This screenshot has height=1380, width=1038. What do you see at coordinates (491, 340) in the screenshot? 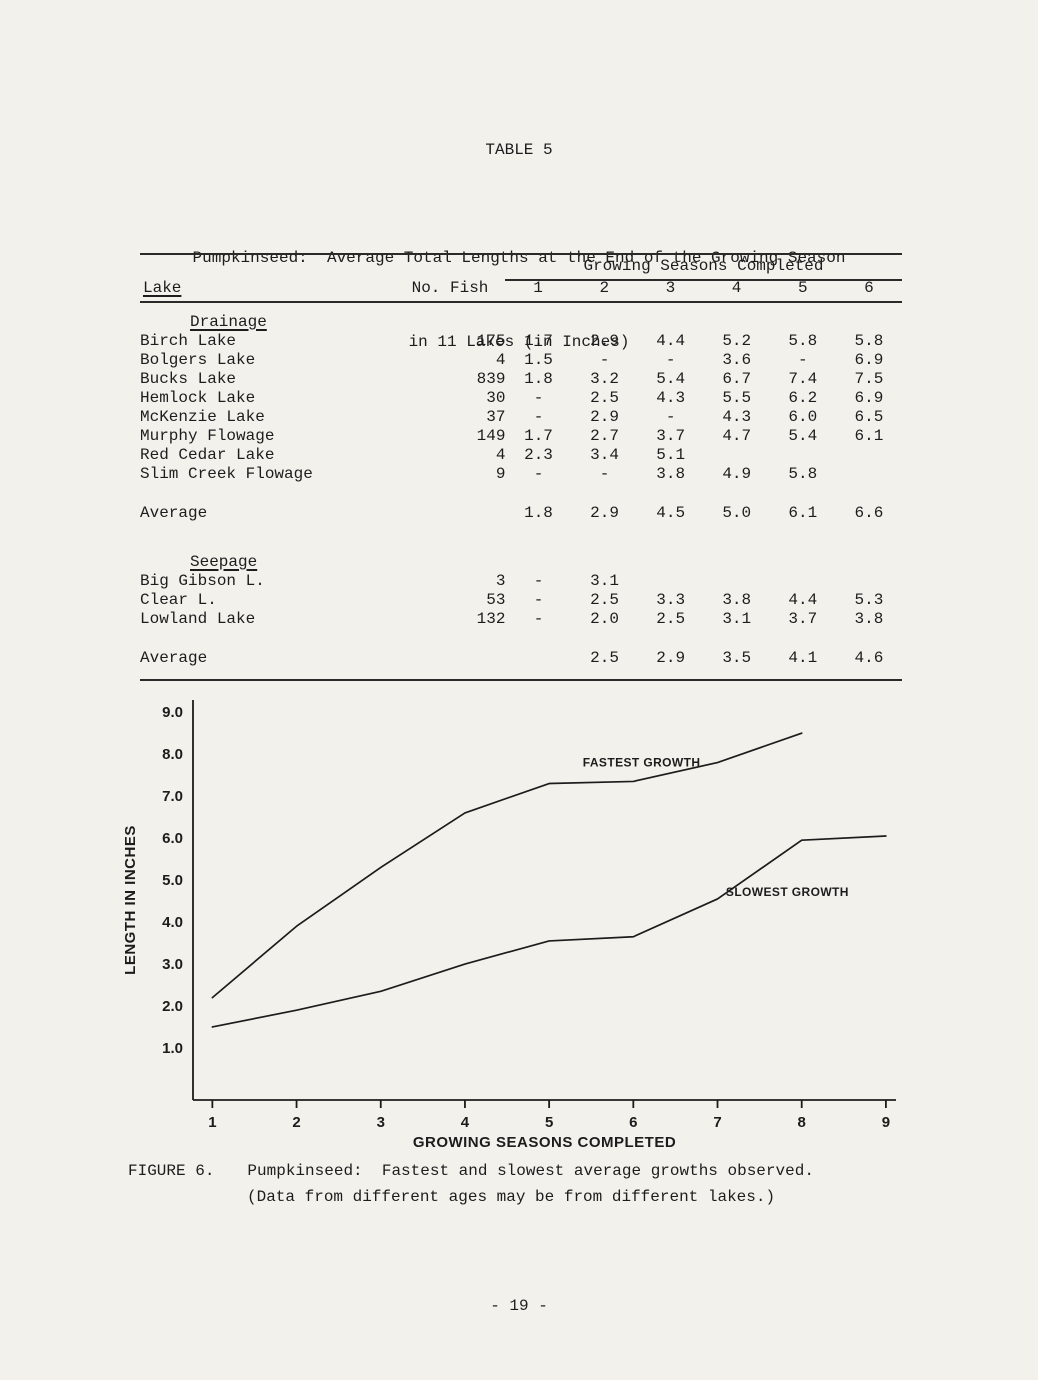
I see `fish-count-cell: 175` at bounding box center [491, 340].